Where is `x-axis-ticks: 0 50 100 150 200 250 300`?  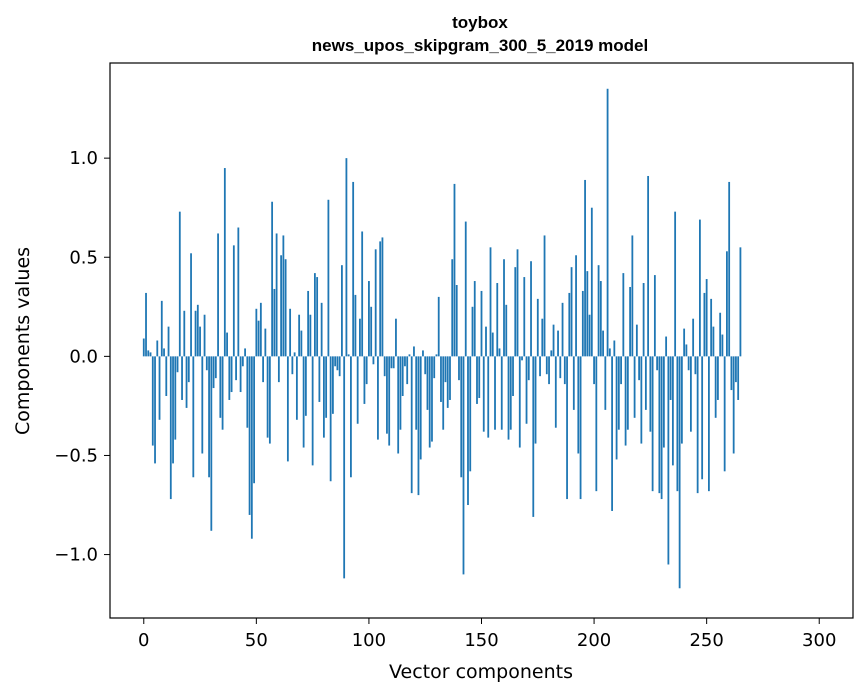 x-axis-ticks: 0 50 100 150 200 250 300 is located at coordinates (487, 634).